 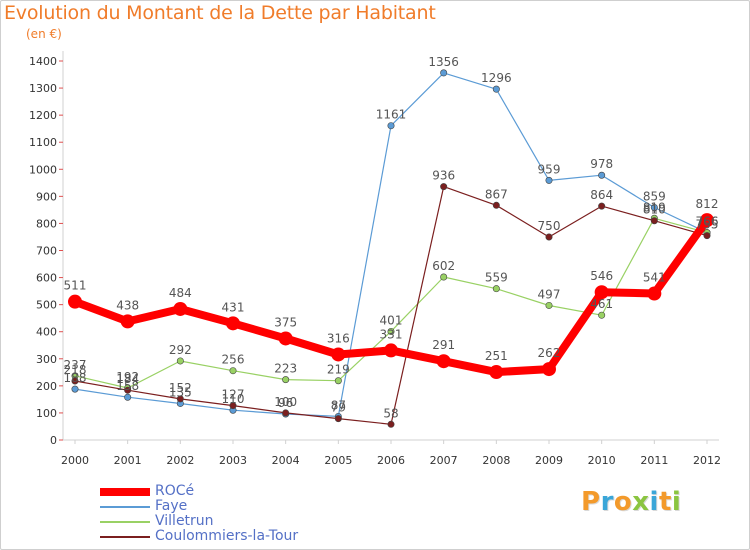 I want to click on y-tick-label: 300, so click(x=46, y=359).